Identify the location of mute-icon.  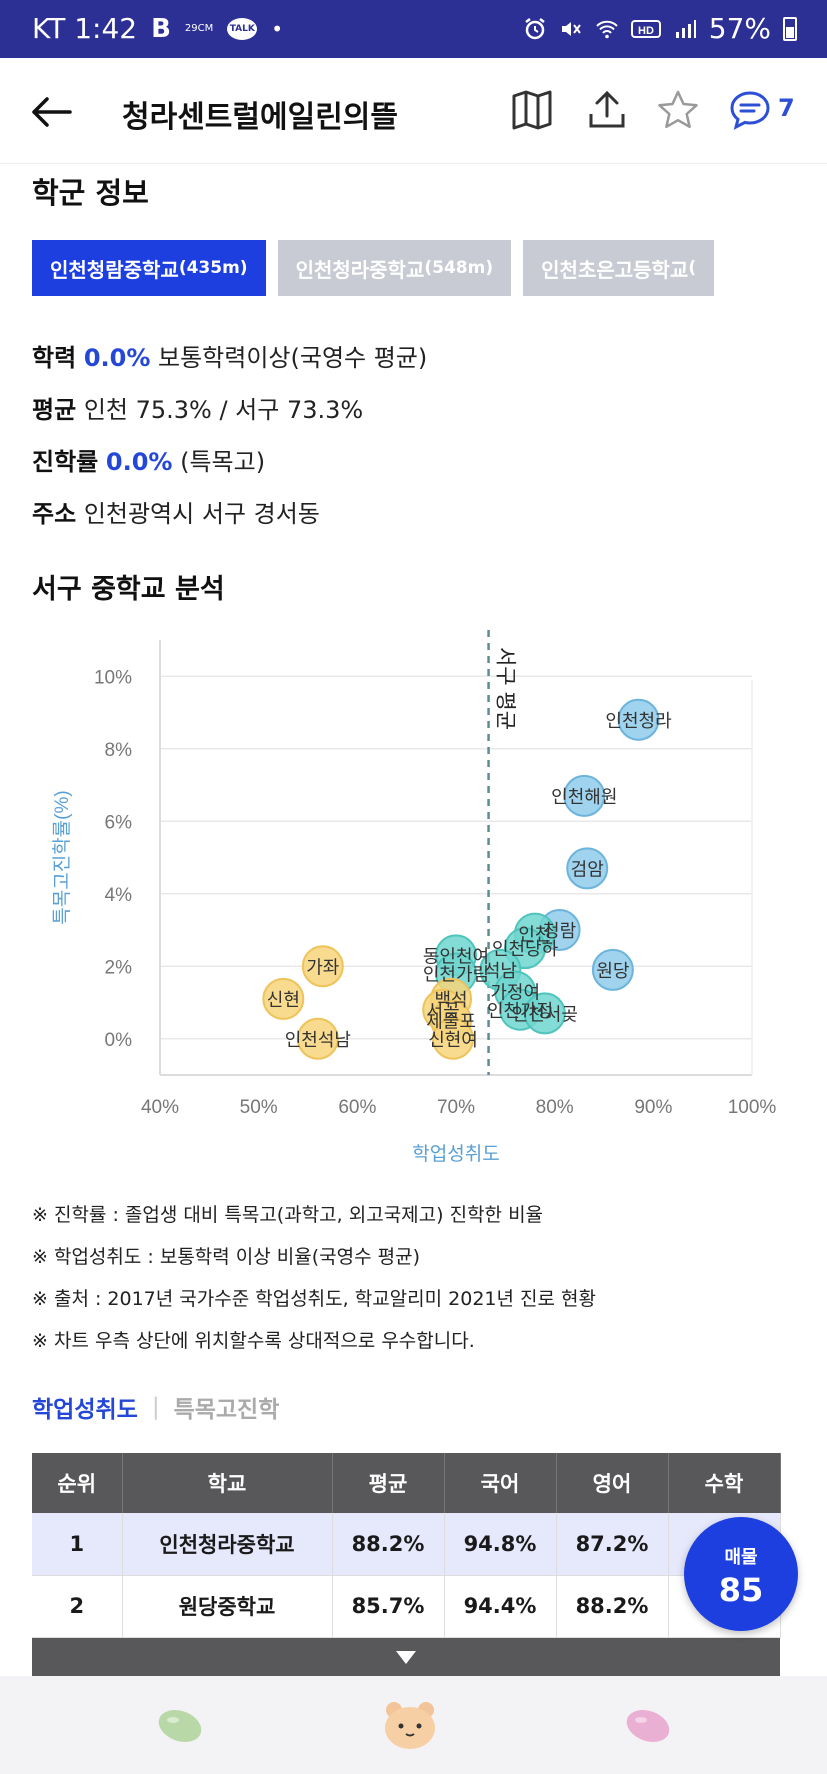
(571, 28).